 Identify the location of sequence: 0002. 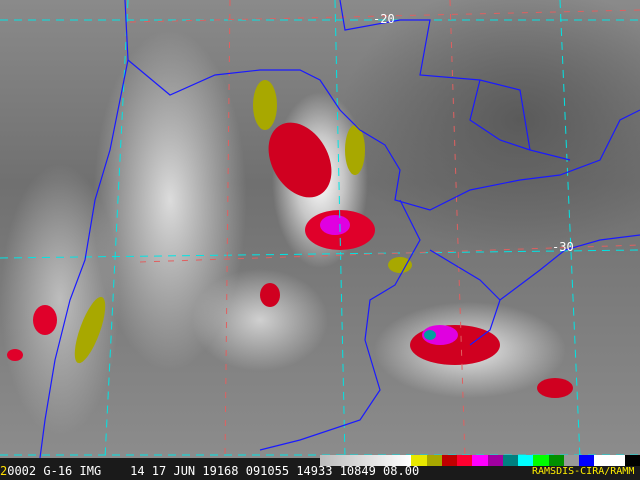
(22, 471).